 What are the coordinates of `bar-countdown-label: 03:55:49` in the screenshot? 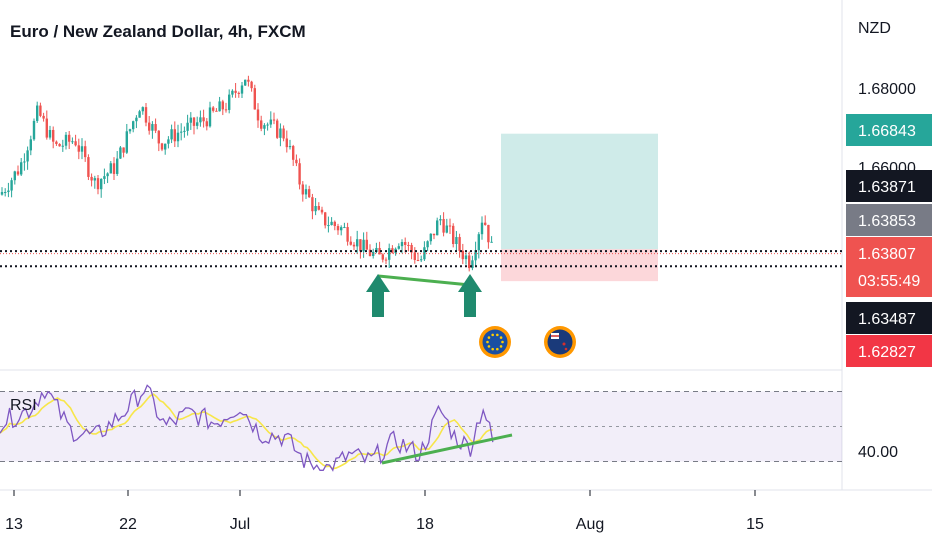 It's located at (889, 281).